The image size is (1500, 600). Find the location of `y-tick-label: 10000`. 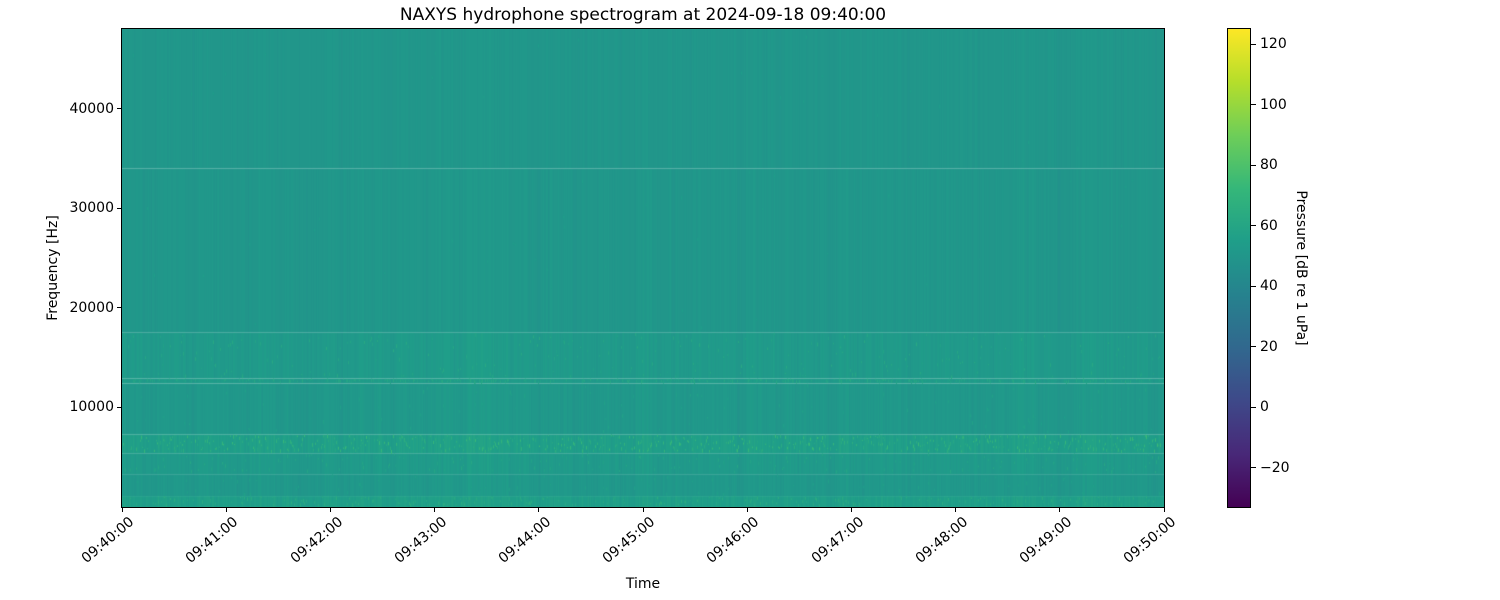

y-tick-label: 10000 is located at coordinates (91, 407).